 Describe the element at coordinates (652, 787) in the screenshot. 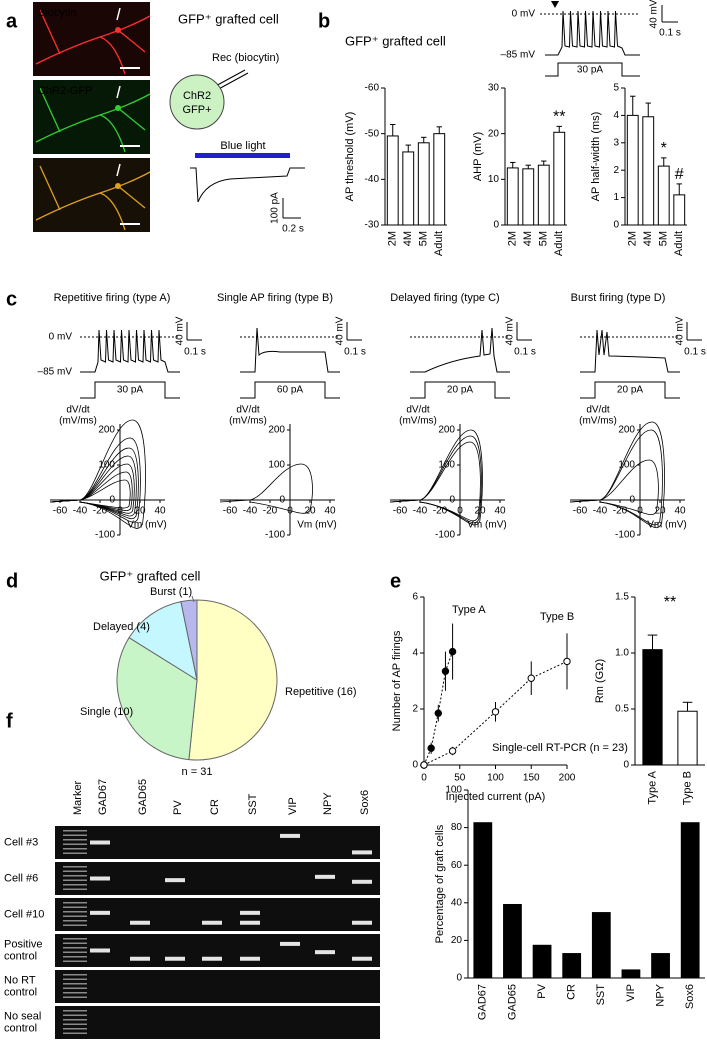

I see `x-tick-label: Type A` at that location.